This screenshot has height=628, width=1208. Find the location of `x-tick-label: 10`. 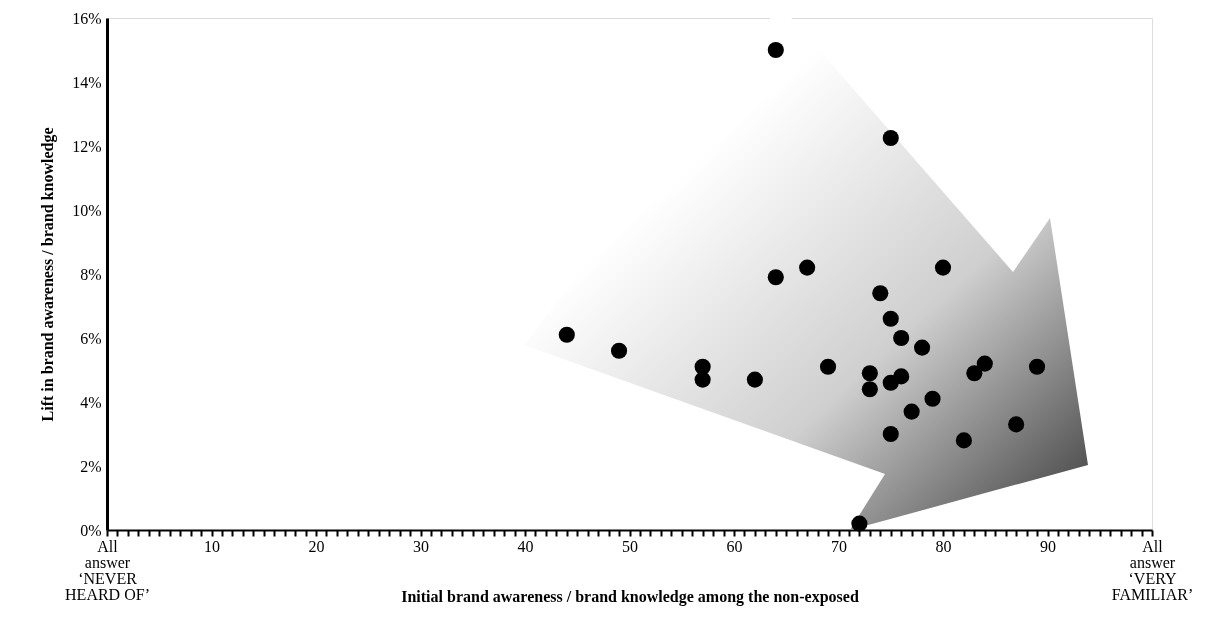

x-tick-label: 10 is located at coordinates (212, 546).